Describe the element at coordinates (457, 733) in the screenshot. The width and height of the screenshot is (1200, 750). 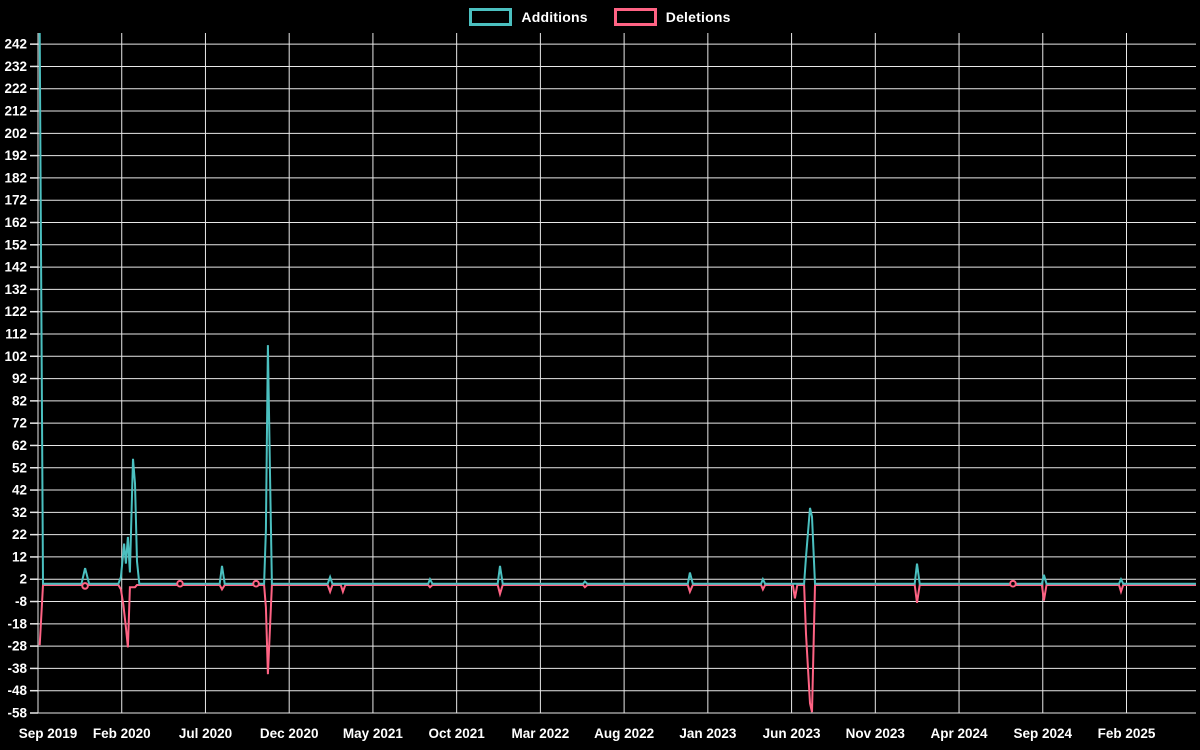
I see `x-tick-label: Oct 2021` at that location.